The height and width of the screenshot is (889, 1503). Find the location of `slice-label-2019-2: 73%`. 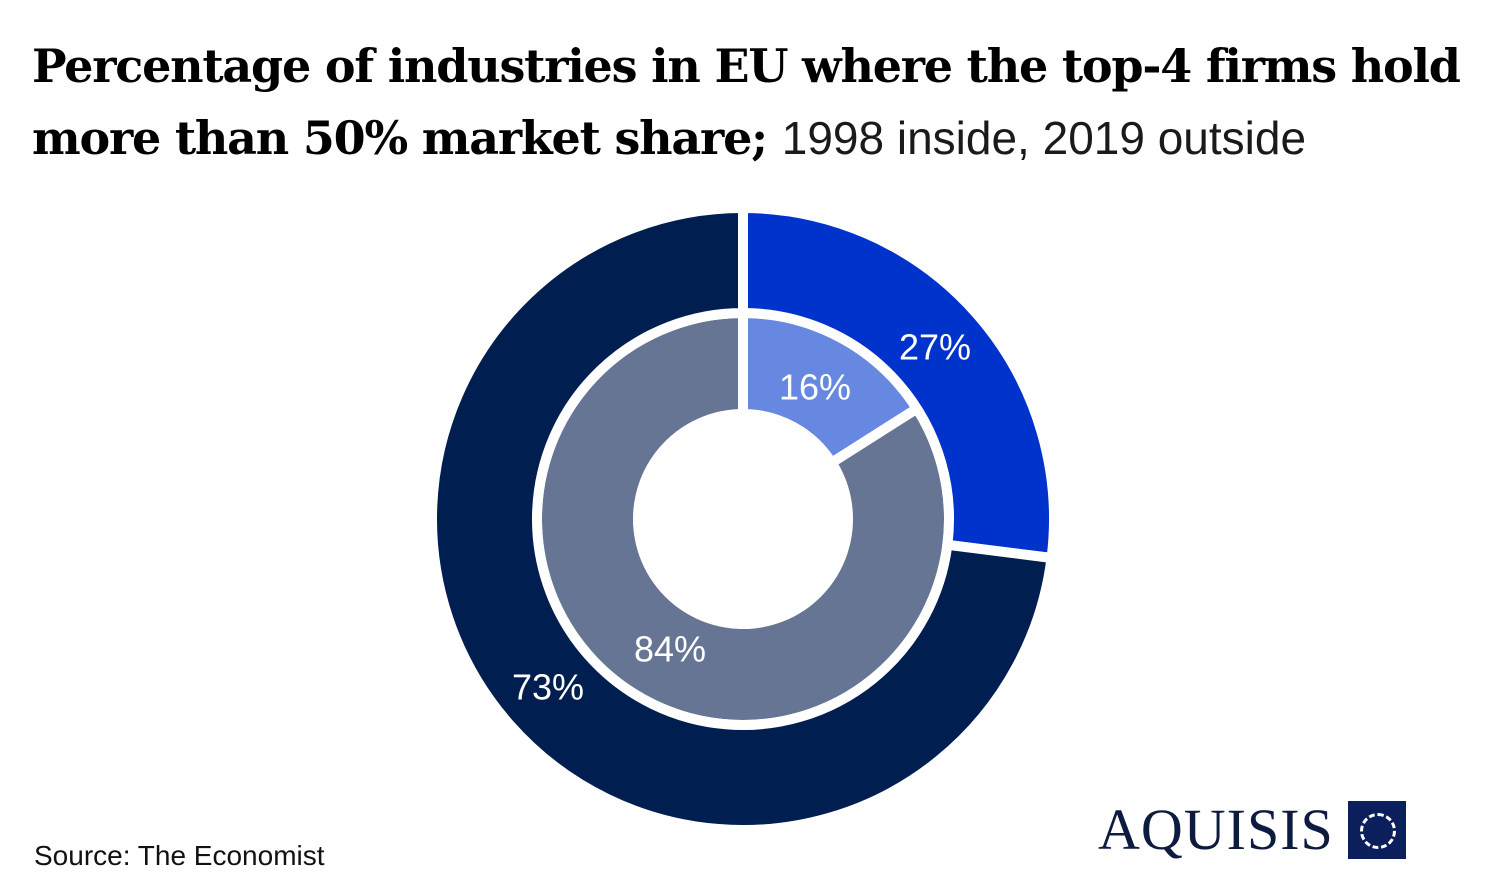

slice-label-2019-2: 73% is located at coordinates (548, 687).